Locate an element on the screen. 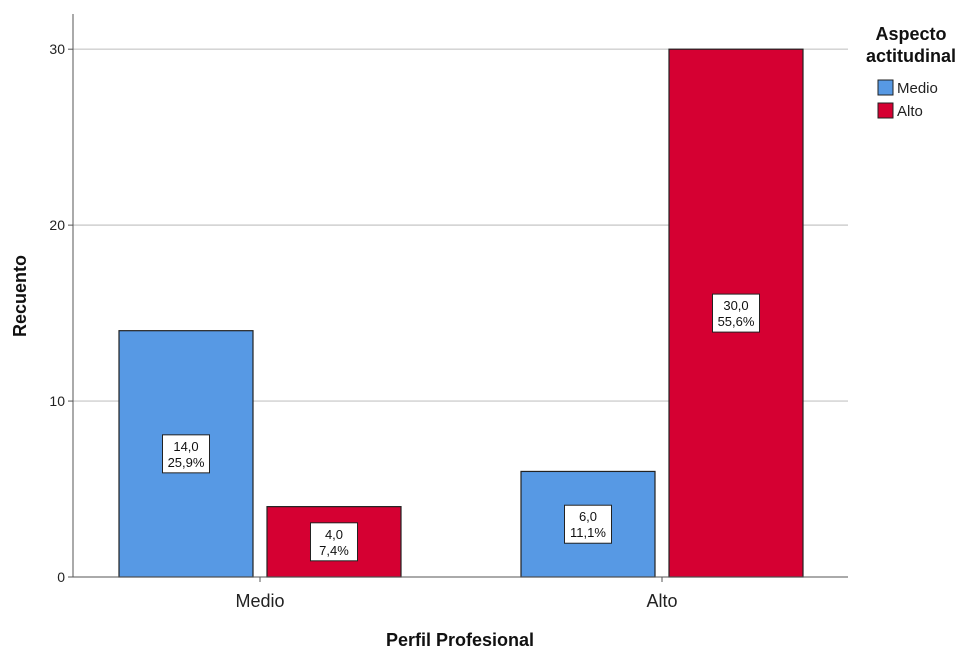  data-label-box-medio-medio is located at coordinates (186, 454).